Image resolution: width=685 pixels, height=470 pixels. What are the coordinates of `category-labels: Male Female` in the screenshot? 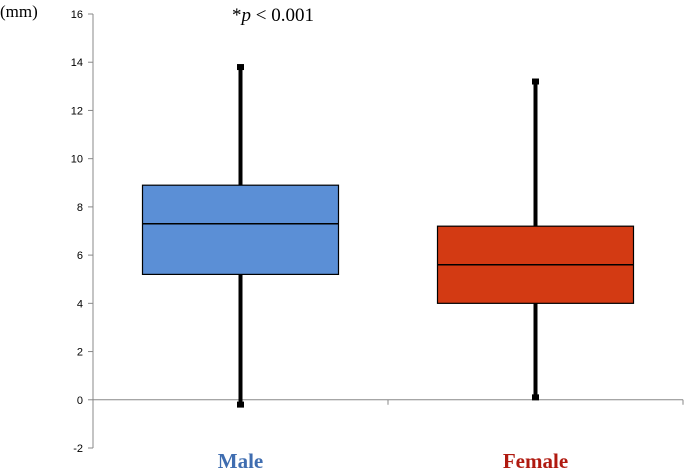 It's located at (393, 459).